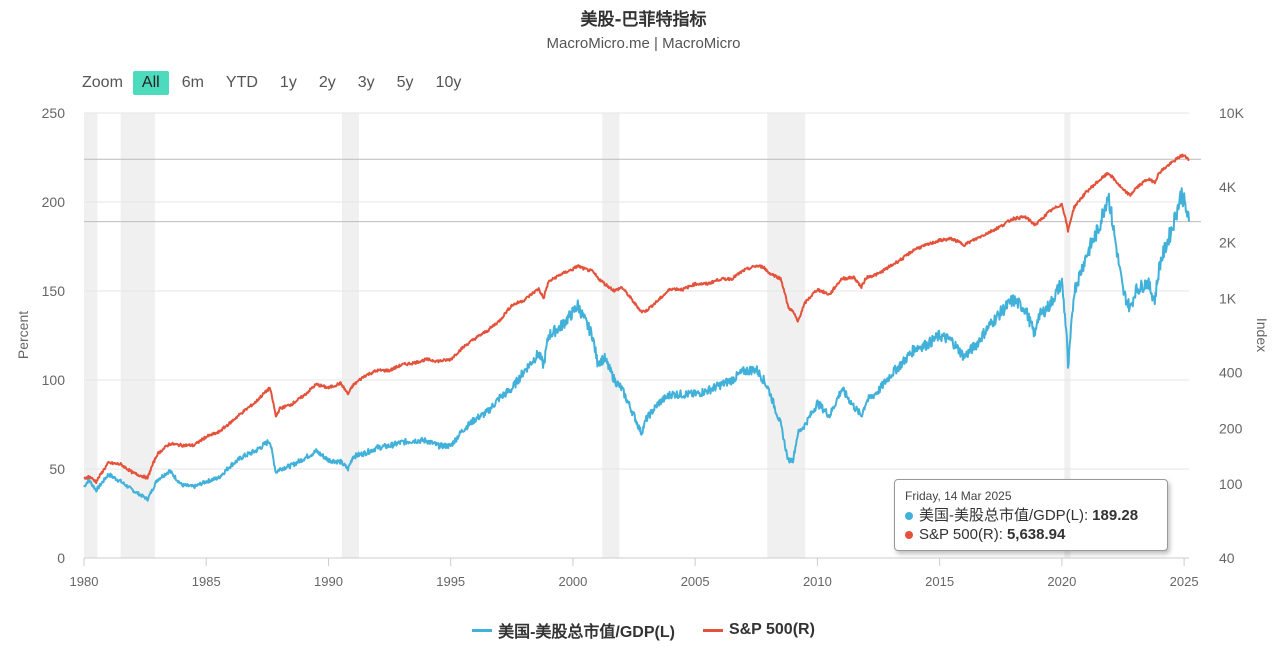 The height and width of the screenshot is (657, 1287). Describe the element at coordinates (643, 20) in the screenshot. I see `chart-title: 美股-巴菲特指标` at that location.